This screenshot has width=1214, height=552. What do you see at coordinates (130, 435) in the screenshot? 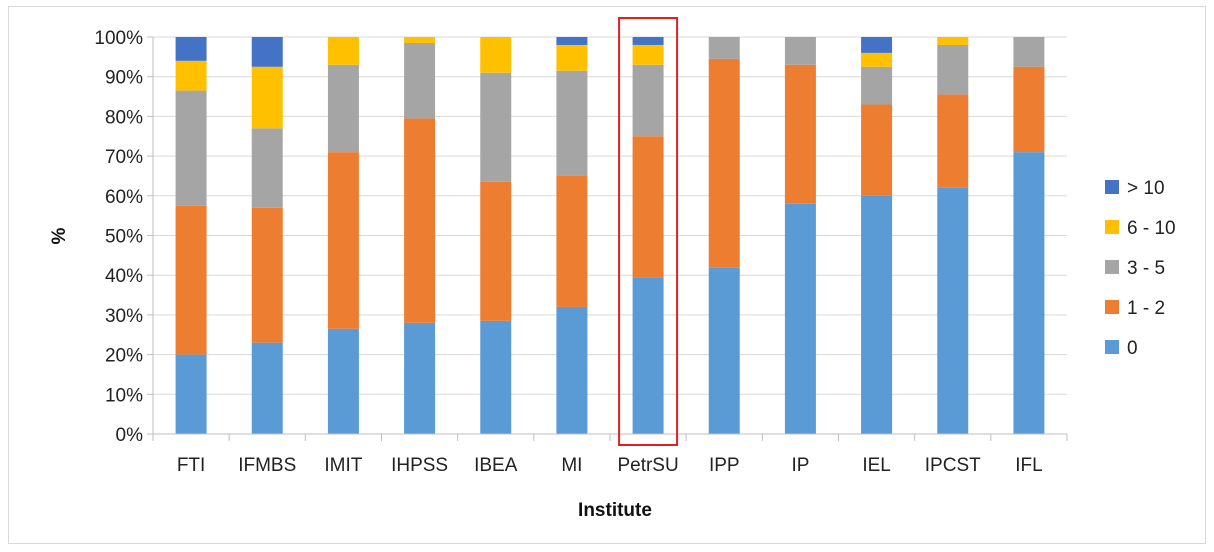
I see `y-tick-label: 0%` at bounding box center [130, 435].